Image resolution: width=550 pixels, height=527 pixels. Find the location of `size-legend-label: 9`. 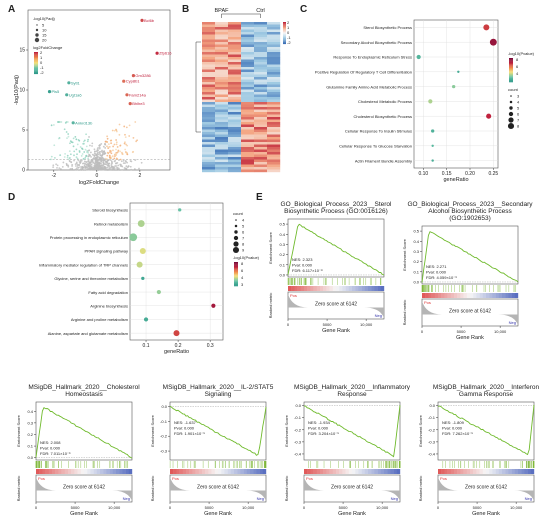

size-legend-label: 9 is located at coordinates (243, 250).